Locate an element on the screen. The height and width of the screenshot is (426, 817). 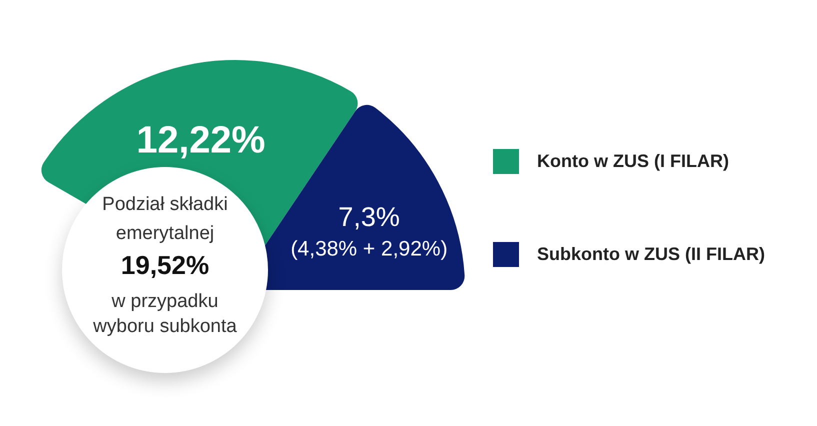
text: w przypadku wyboru subkonta is located at coordinates (165, 314).